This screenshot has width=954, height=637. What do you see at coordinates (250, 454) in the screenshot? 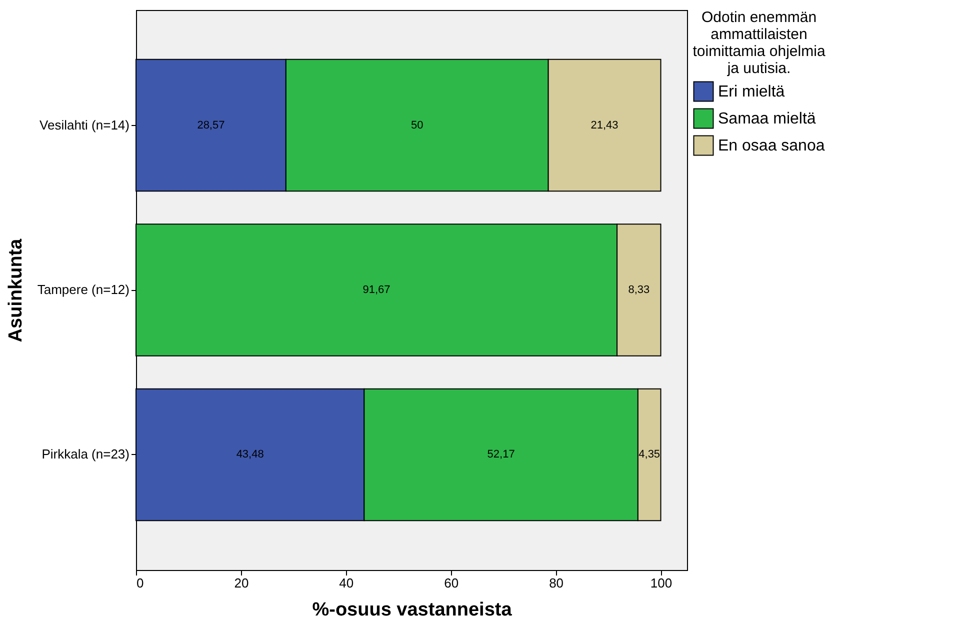
I see `data-label: 43,48` at bounding box center [250, 454].